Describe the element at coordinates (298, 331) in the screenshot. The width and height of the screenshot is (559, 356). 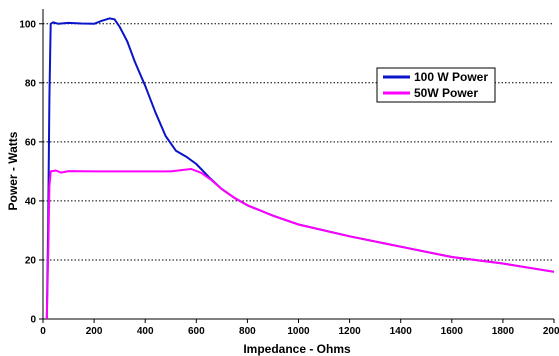
I see `x-tick-label: 1000` at that location.